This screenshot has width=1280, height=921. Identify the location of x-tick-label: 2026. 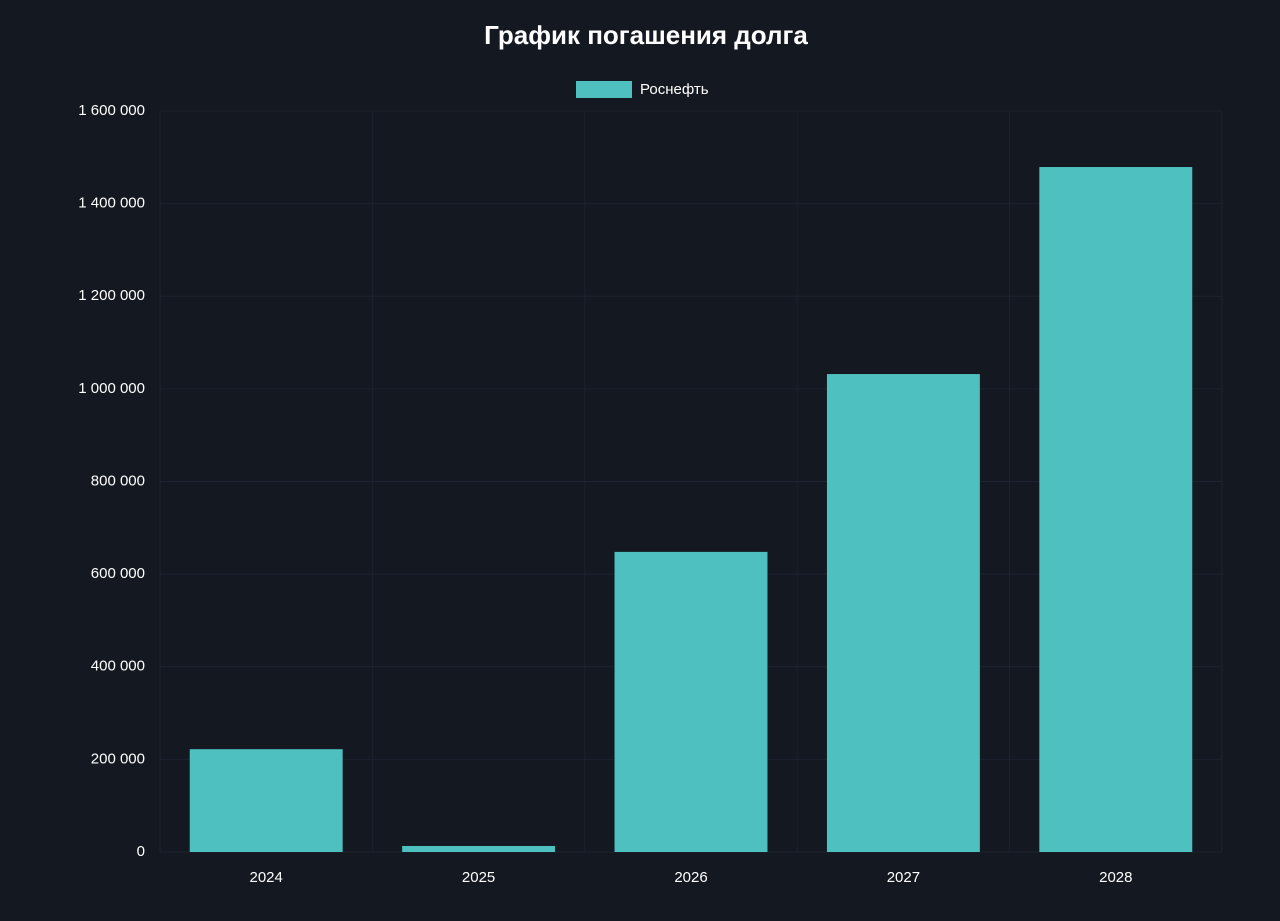
(690, 877).